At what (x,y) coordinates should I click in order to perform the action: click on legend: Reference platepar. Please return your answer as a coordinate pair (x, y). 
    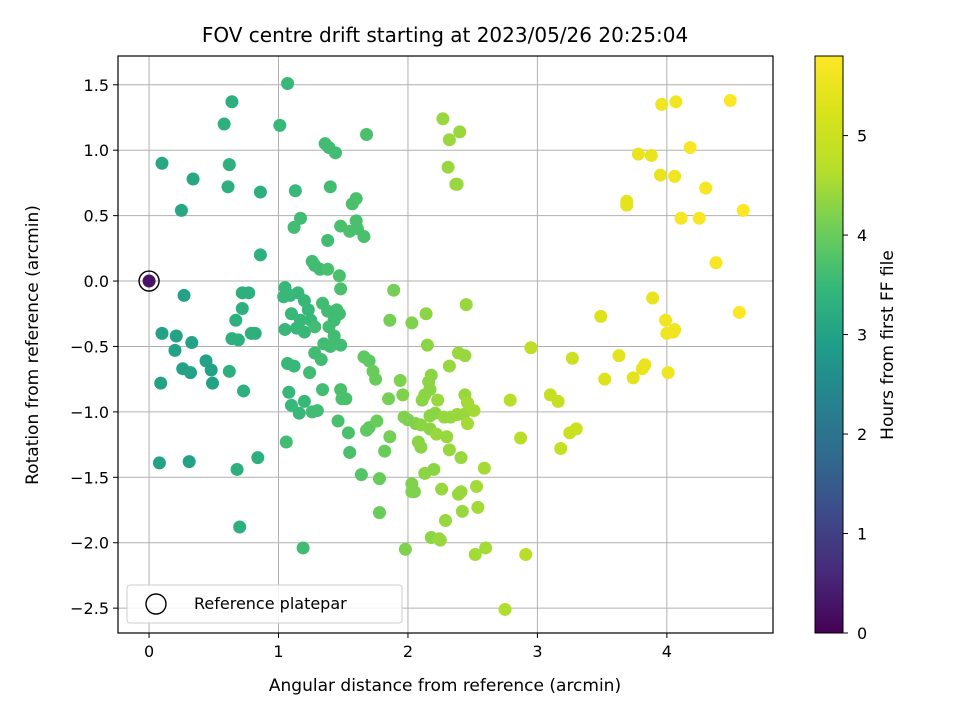
    Looking at the image, I should click on (264, 604).